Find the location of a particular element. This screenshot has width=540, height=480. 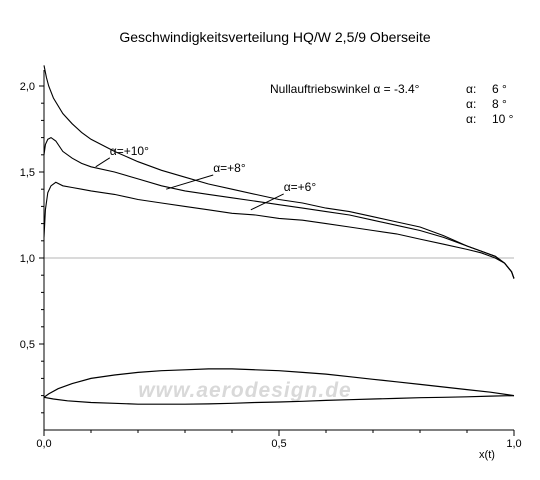

legend-value: 10 ° is located at coordinates (503, 119).